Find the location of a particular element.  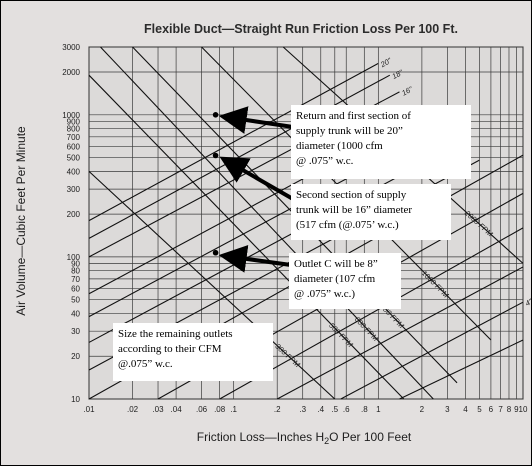

y-tick-label: 2000 is located at coordinates (71, 72).